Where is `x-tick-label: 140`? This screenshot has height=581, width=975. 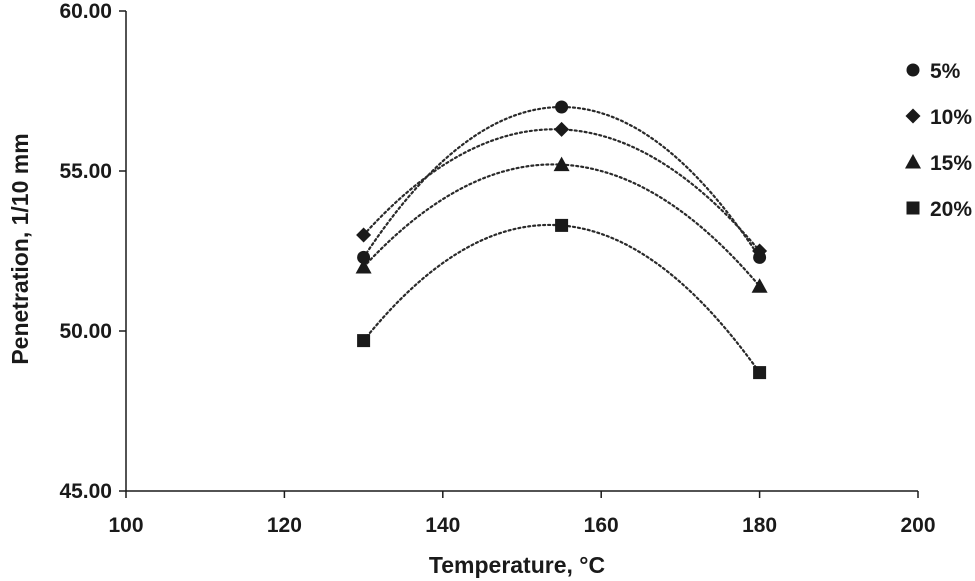 x-tick-label: 140 is located at coordinates (442, 525).